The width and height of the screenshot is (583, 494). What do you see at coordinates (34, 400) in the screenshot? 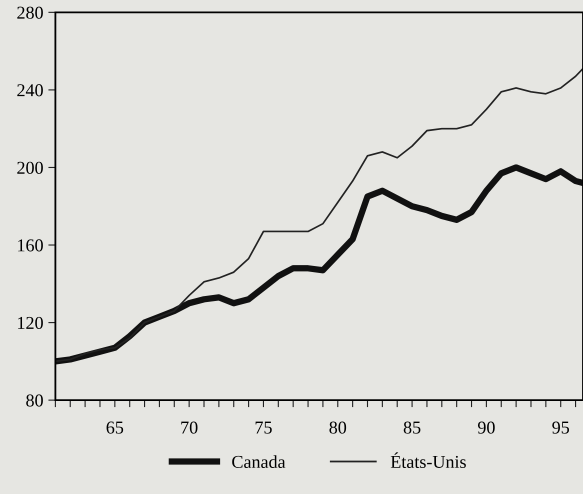
I see `y-tick-label: 80` at bounding box center [34, 400].